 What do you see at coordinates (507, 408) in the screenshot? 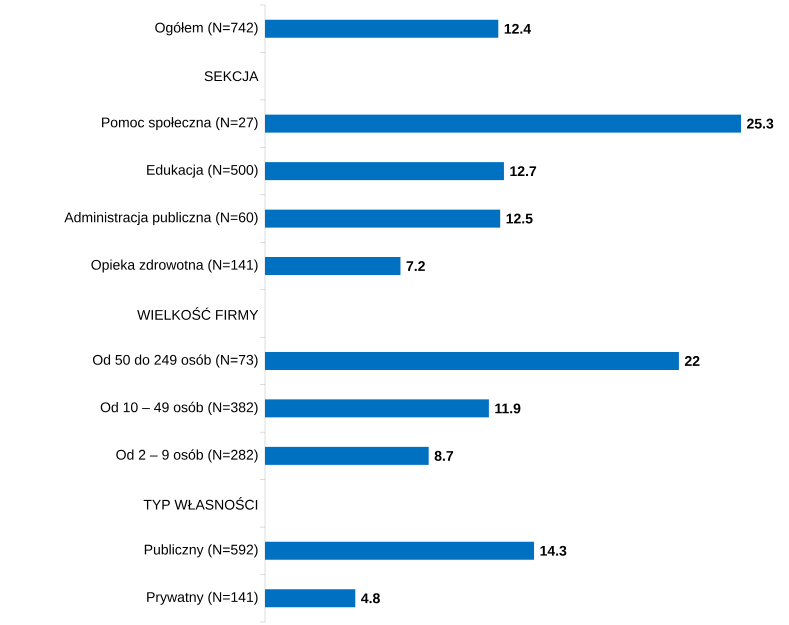
I see `data-label: 11.9` at bounding box center [507, 408].